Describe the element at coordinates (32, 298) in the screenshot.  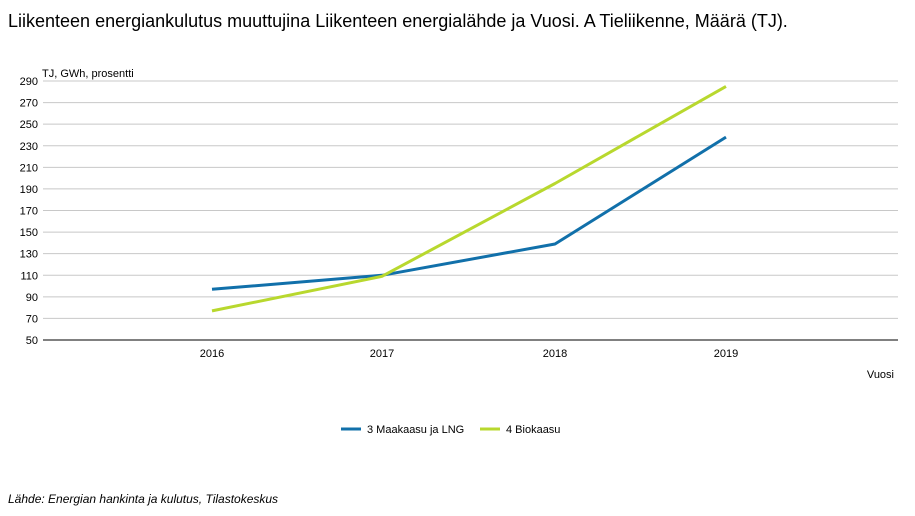
I see `y-tick-label: 90` at that location.